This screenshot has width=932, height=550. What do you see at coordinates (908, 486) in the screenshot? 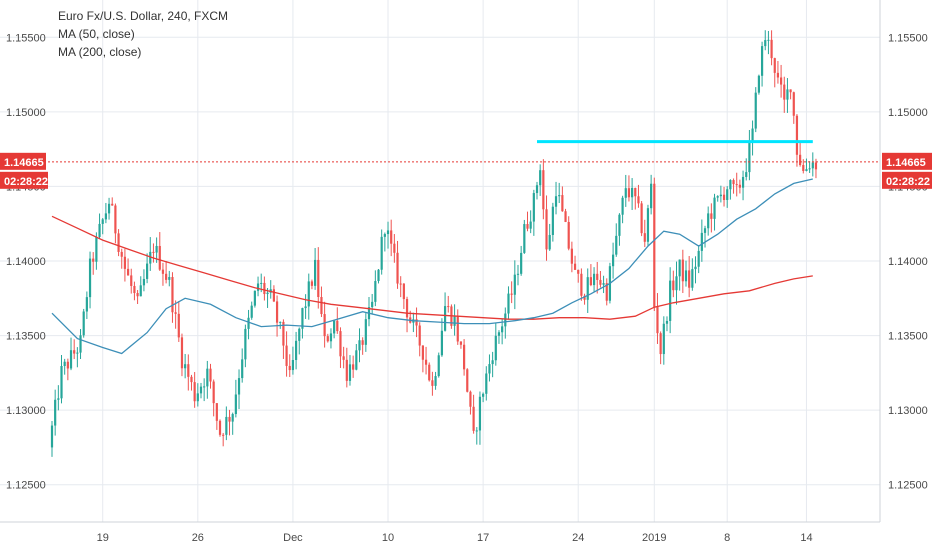
I see `y-tick-label-right: 1.12500` at bounding box center [908, 486].